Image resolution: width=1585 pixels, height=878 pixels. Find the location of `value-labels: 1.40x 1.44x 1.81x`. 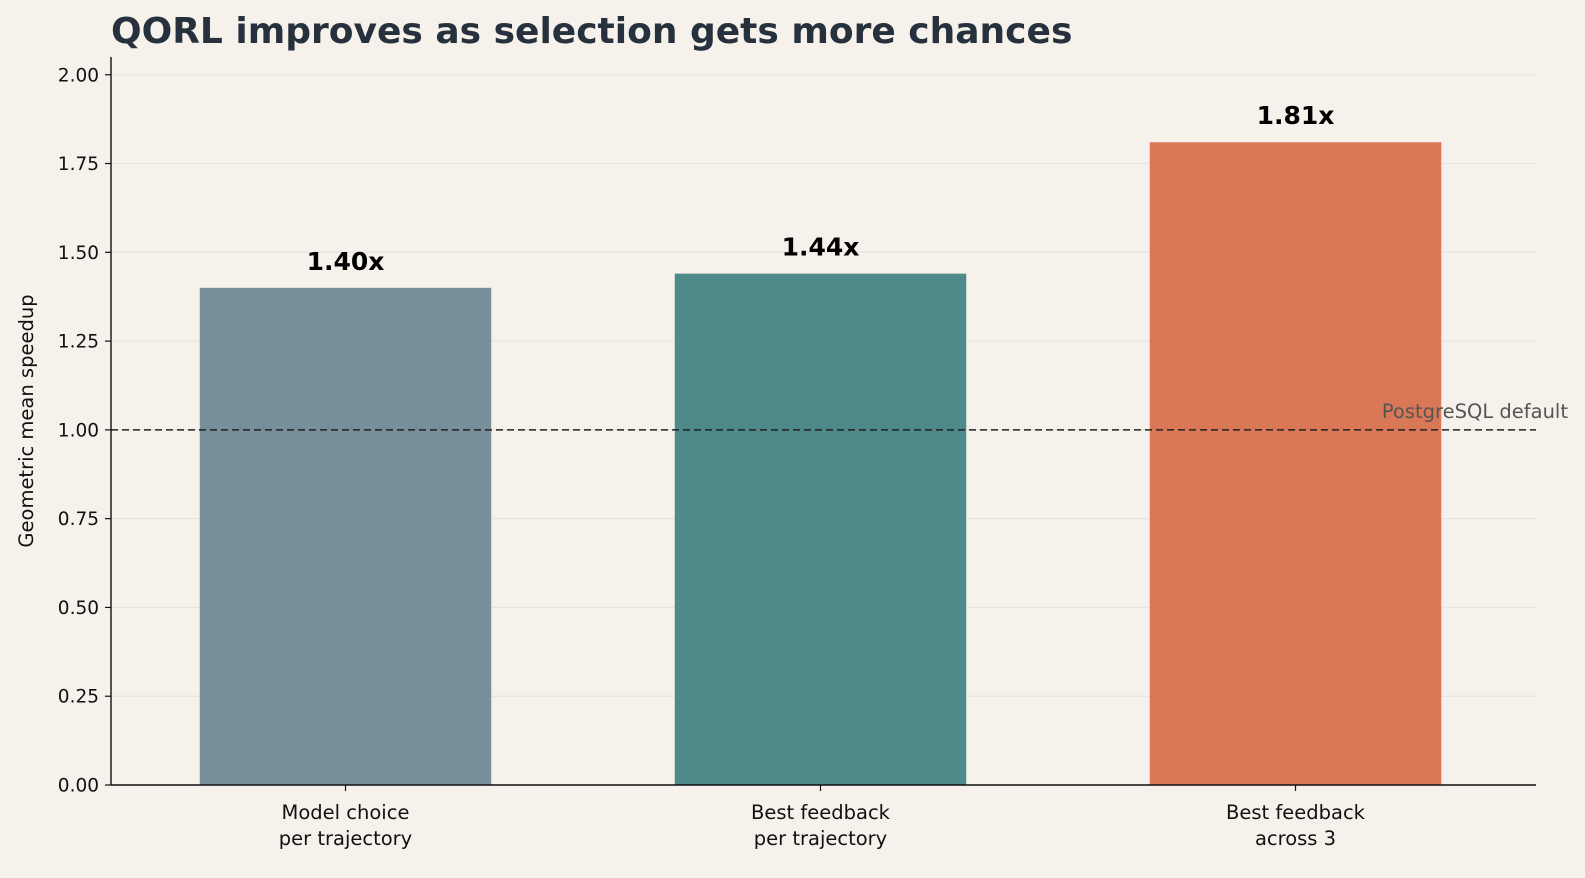

value-labels: 1.40x 1.44x 1.81x is located at coordinates (821, 188).